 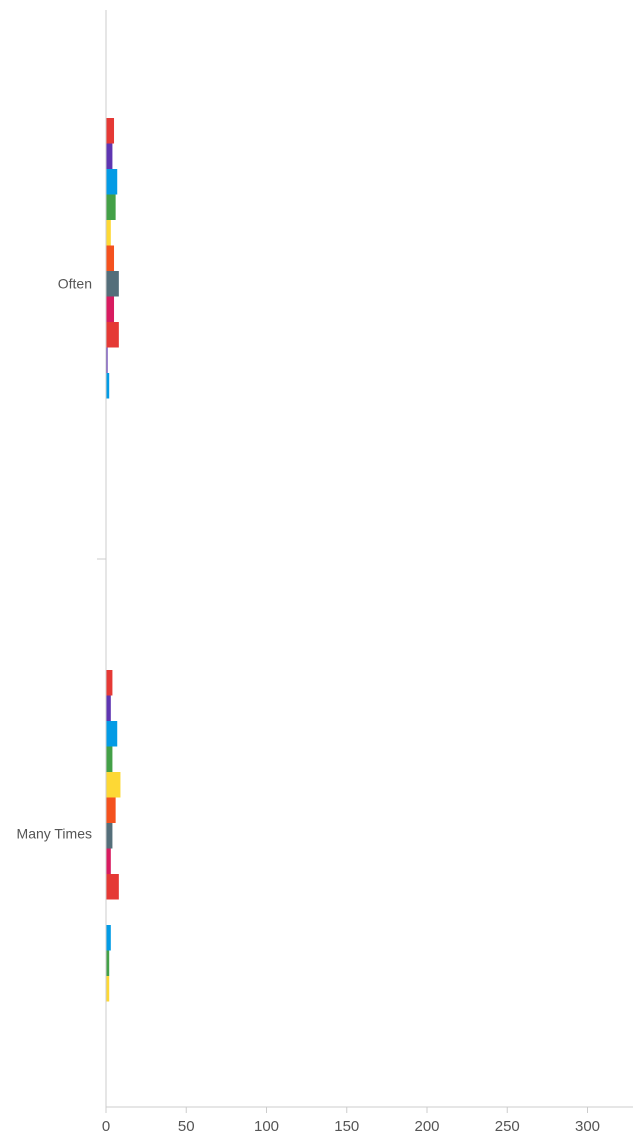 What do you see at coordinates (109, 156) in the screenshot?
I see `bar-often-s2` at bounding box center [109, 156].